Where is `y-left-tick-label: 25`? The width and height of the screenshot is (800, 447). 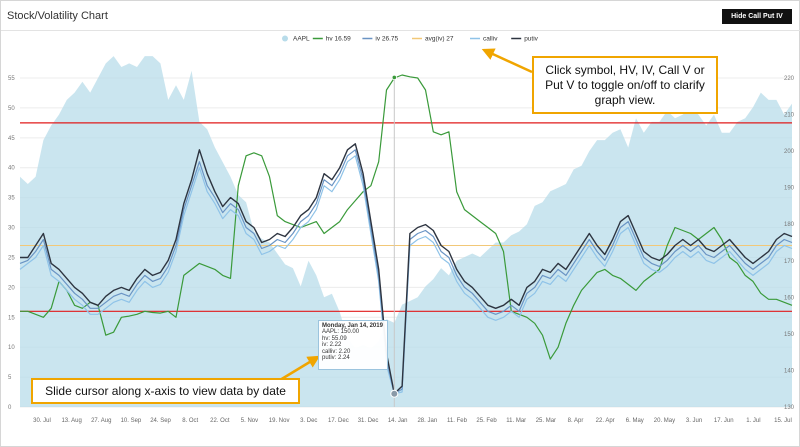 y-left-tick-label: 25 is located at coordinates (11, 258).